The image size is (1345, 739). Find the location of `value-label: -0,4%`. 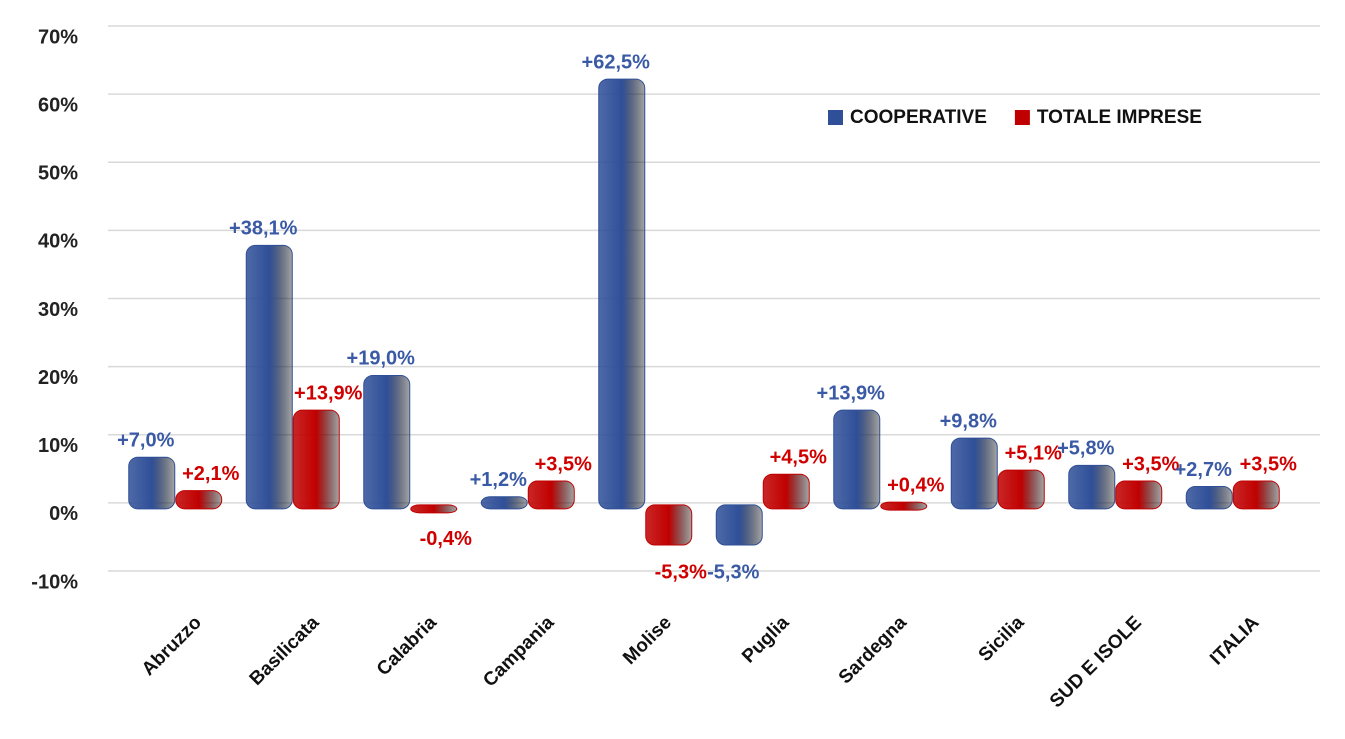

value-label: -0,4% is located at coordinates (446, 539).